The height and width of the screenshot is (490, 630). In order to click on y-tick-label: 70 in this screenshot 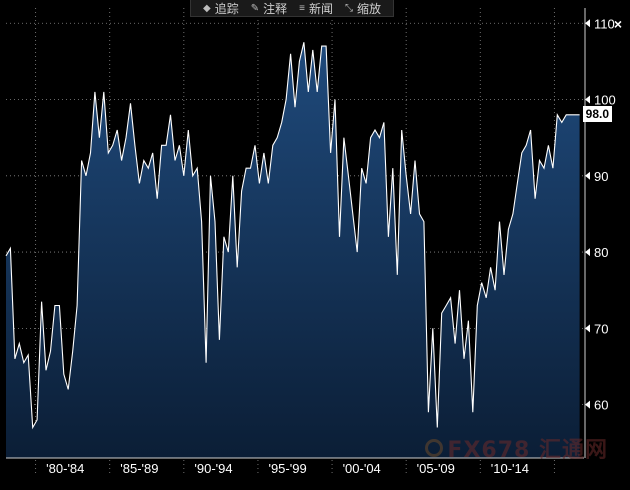, I will do `click(601, 328)`.